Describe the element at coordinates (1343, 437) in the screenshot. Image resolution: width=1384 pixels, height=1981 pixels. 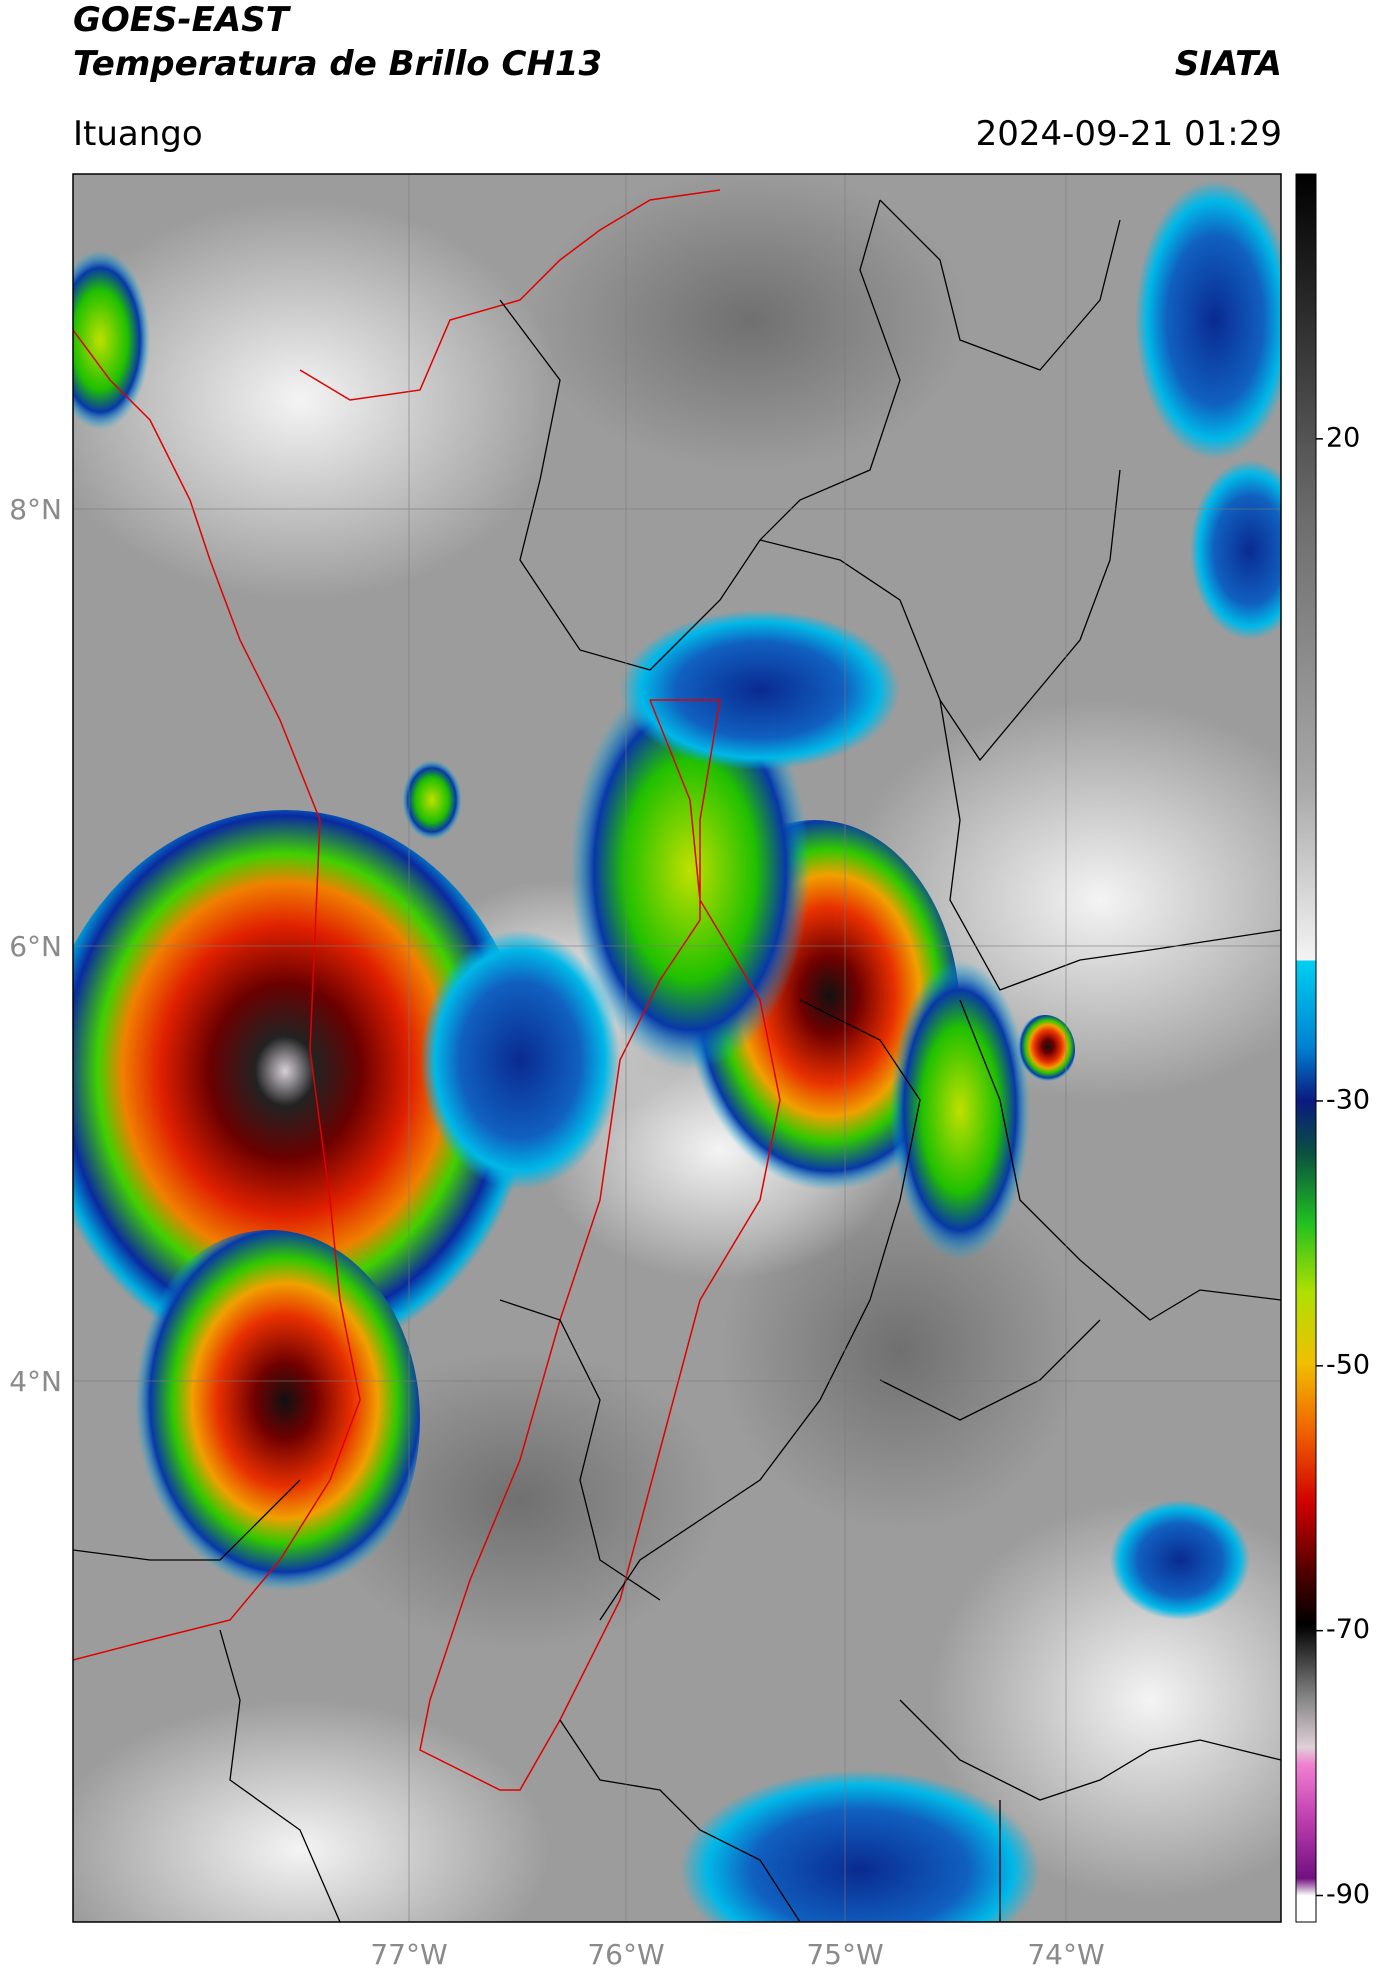
I see `colorbar-tick-label: 20` at that location.